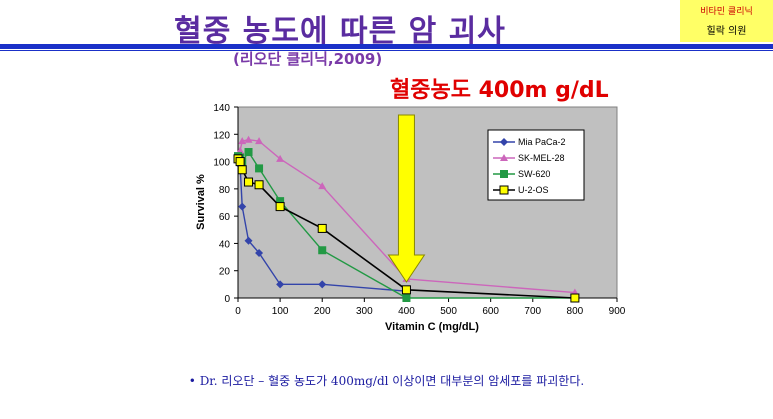  What do you see at coordinates (221, 108) in the screenshot?
I see `y-tick-label: 140` at bounding box center [221, 108].